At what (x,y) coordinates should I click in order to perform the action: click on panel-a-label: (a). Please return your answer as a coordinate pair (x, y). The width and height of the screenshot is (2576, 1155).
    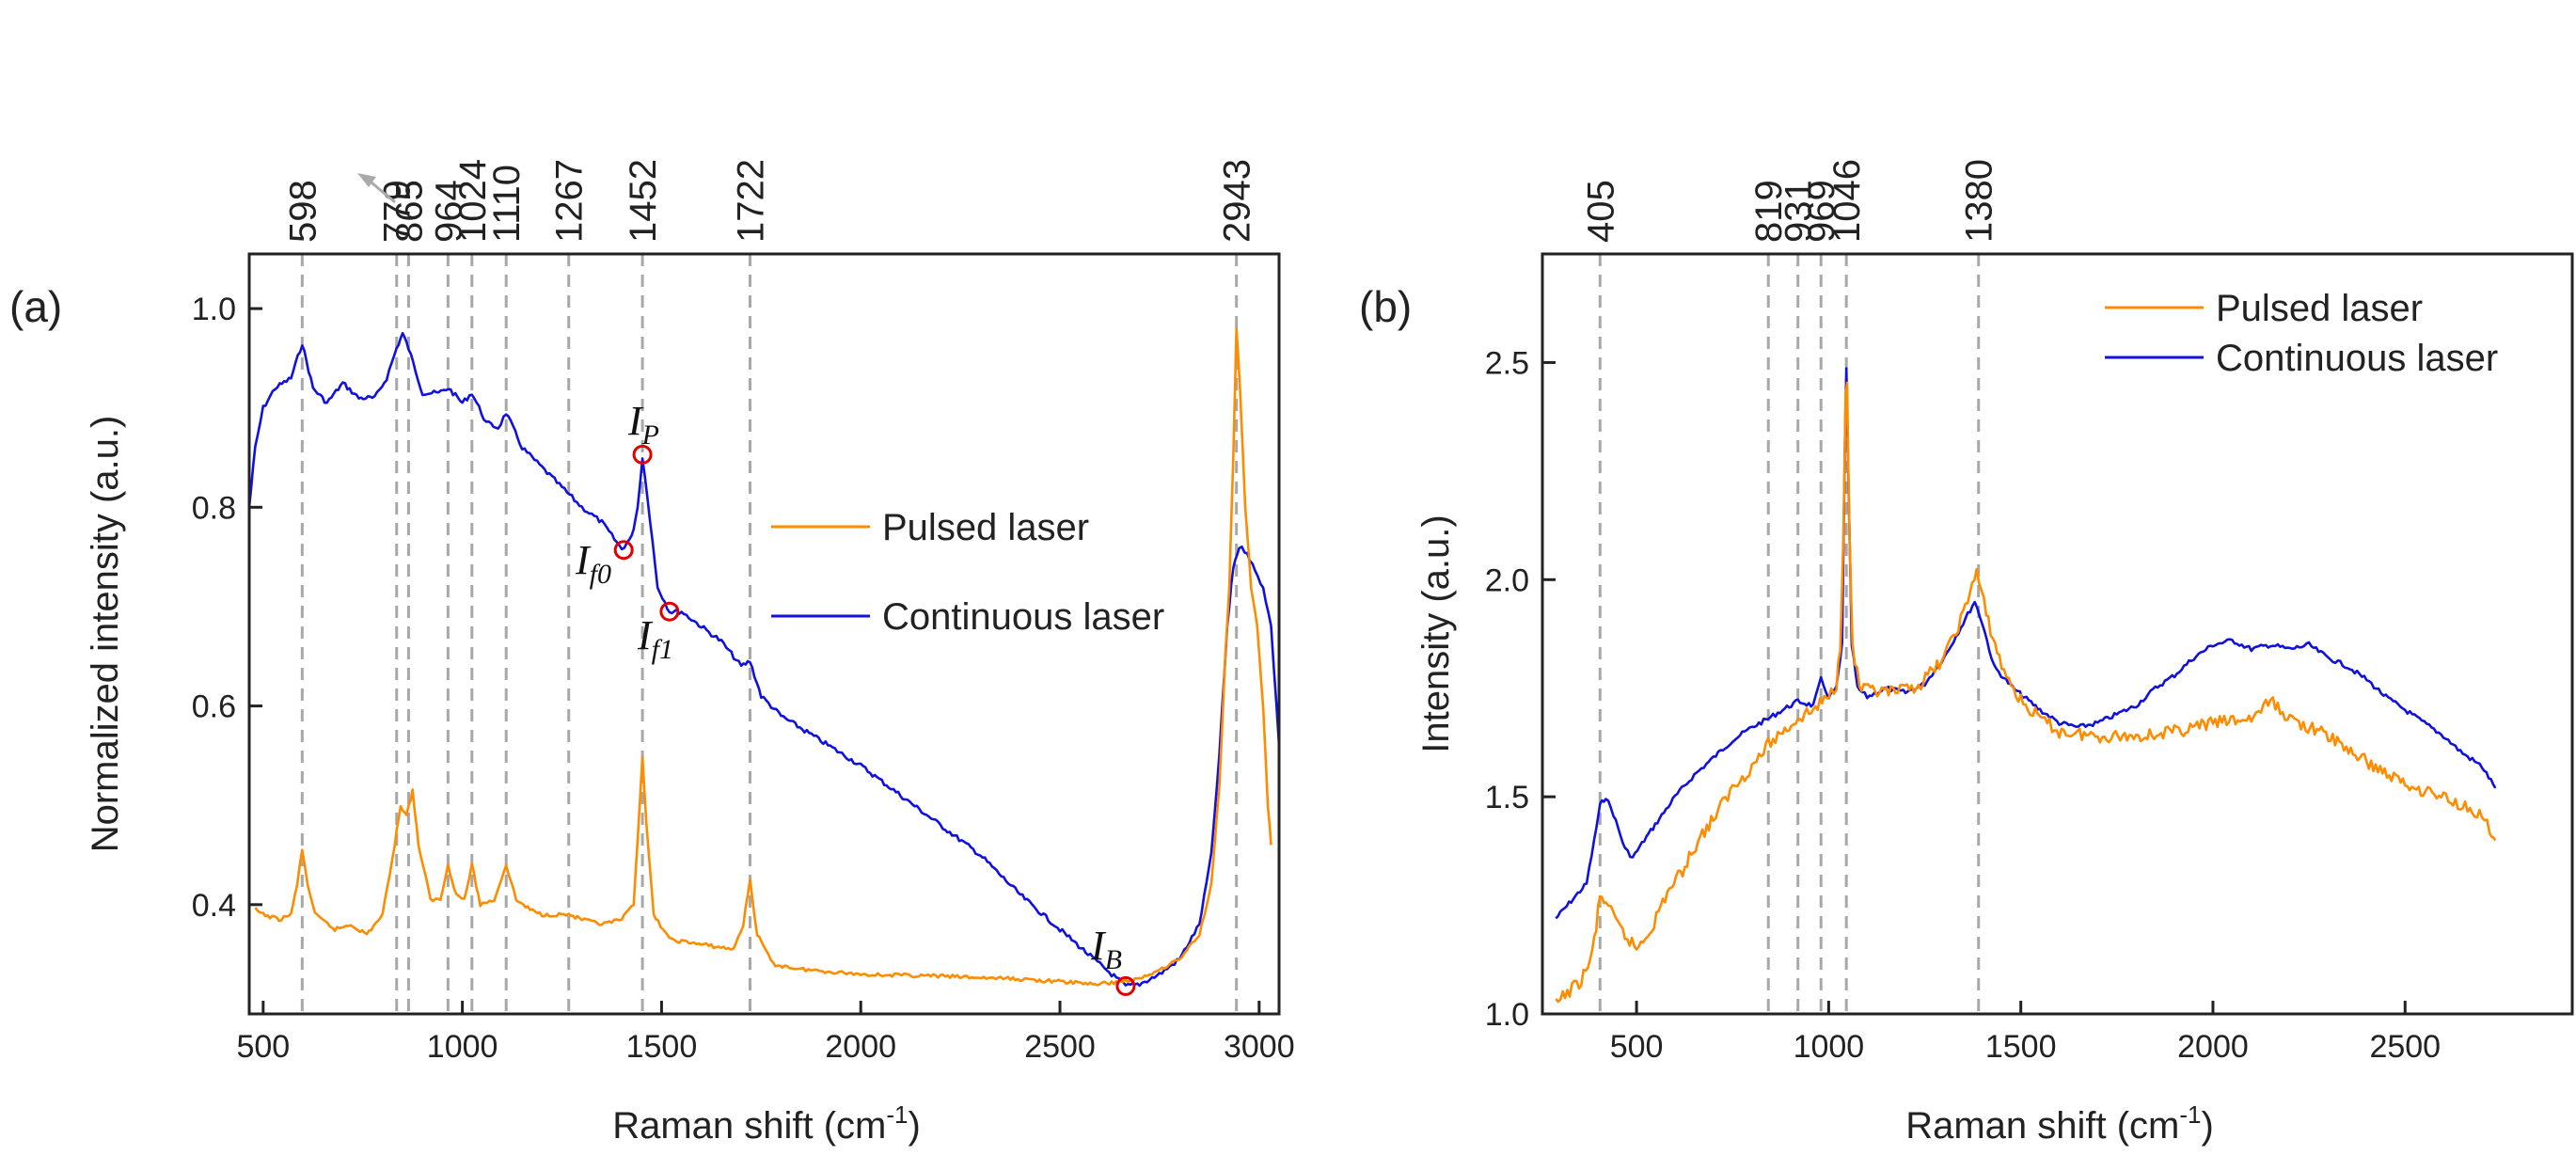
    Looking at the image, I should click on (35, 306).